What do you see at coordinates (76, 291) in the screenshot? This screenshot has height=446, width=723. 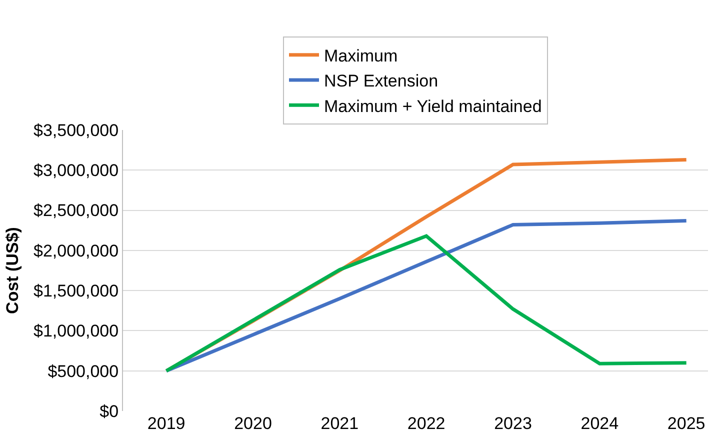 I see `y-tick-label: $1,500,000` at bounding box center [76, 291].